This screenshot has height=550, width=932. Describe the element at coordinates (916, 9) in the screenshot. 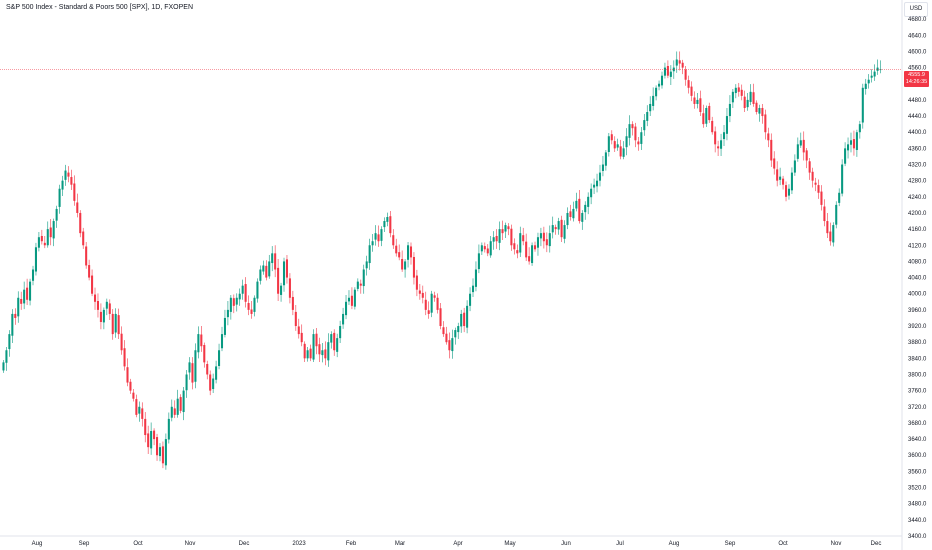

I see `currency-selector: USD` at that location.